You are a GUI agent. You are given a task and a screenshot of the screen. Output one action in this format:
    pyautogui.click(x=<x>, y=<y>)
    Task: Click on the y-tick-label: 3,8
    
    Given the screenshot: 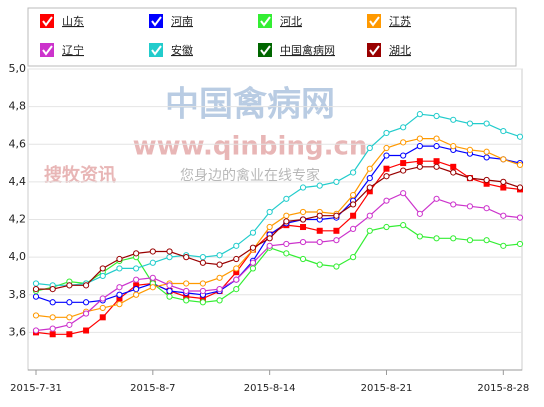 What is the action you would take?
    pyautogui.click(x=18, y=294)
    